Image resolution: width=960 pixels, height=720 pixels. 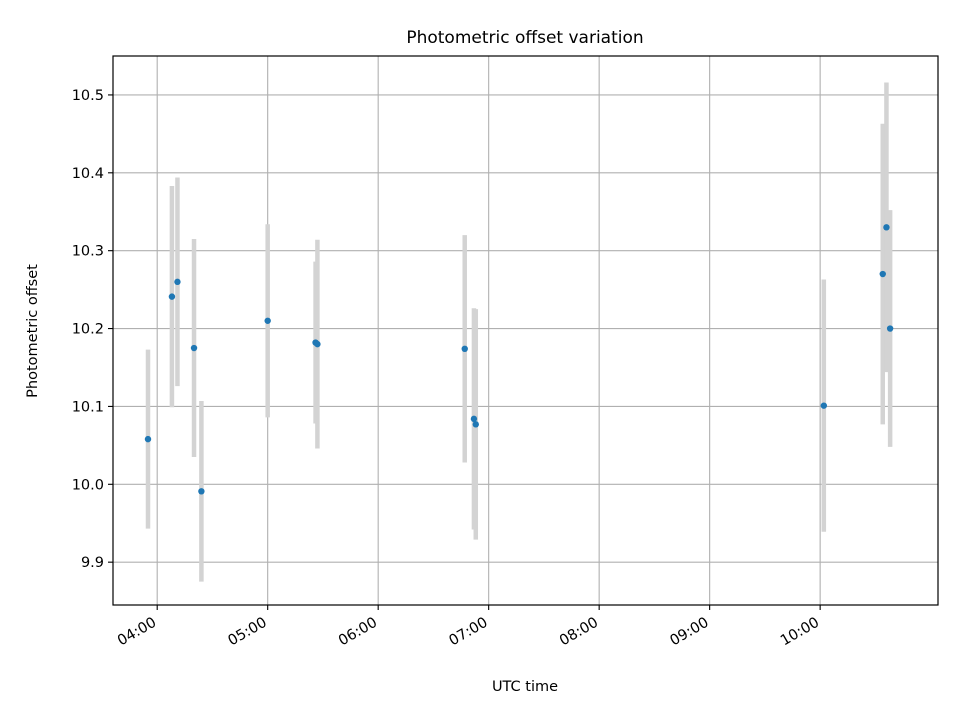 What do you see at coordinates (88, 174) in the screenshot?
I see `y-tick-label: 10.4` at bounding box center [88, 174].